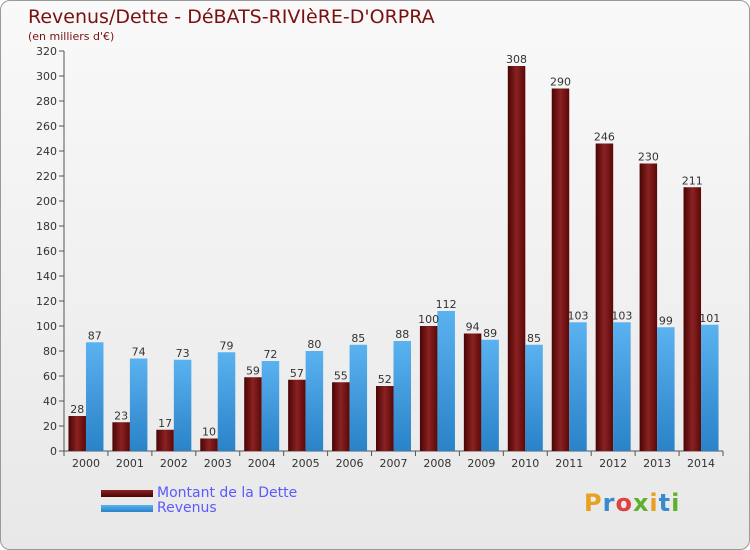 The image size is (750, 550). Describe the element at coordinates (139, 352) in the screenshot. I see `data-label-revenus: 74` at that location.